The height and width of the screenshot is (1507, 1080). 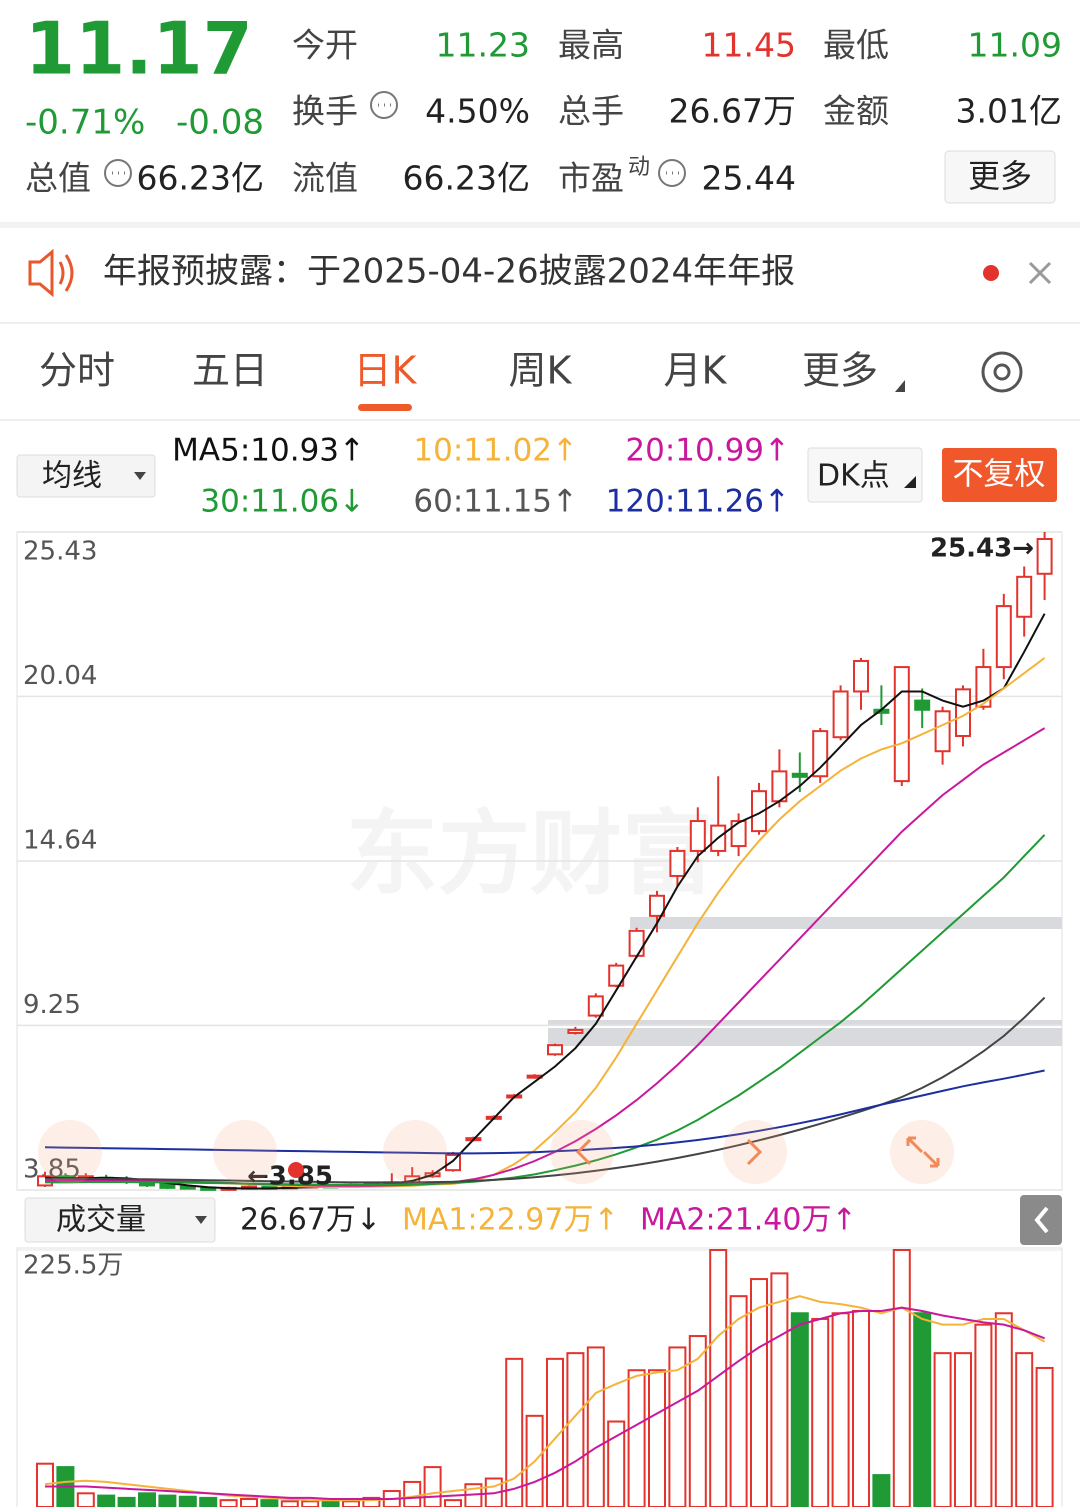 What do you see at coordinates (51, 273) in the screenshot?
I see `speaker-icon` at bounding box center [51, 273].